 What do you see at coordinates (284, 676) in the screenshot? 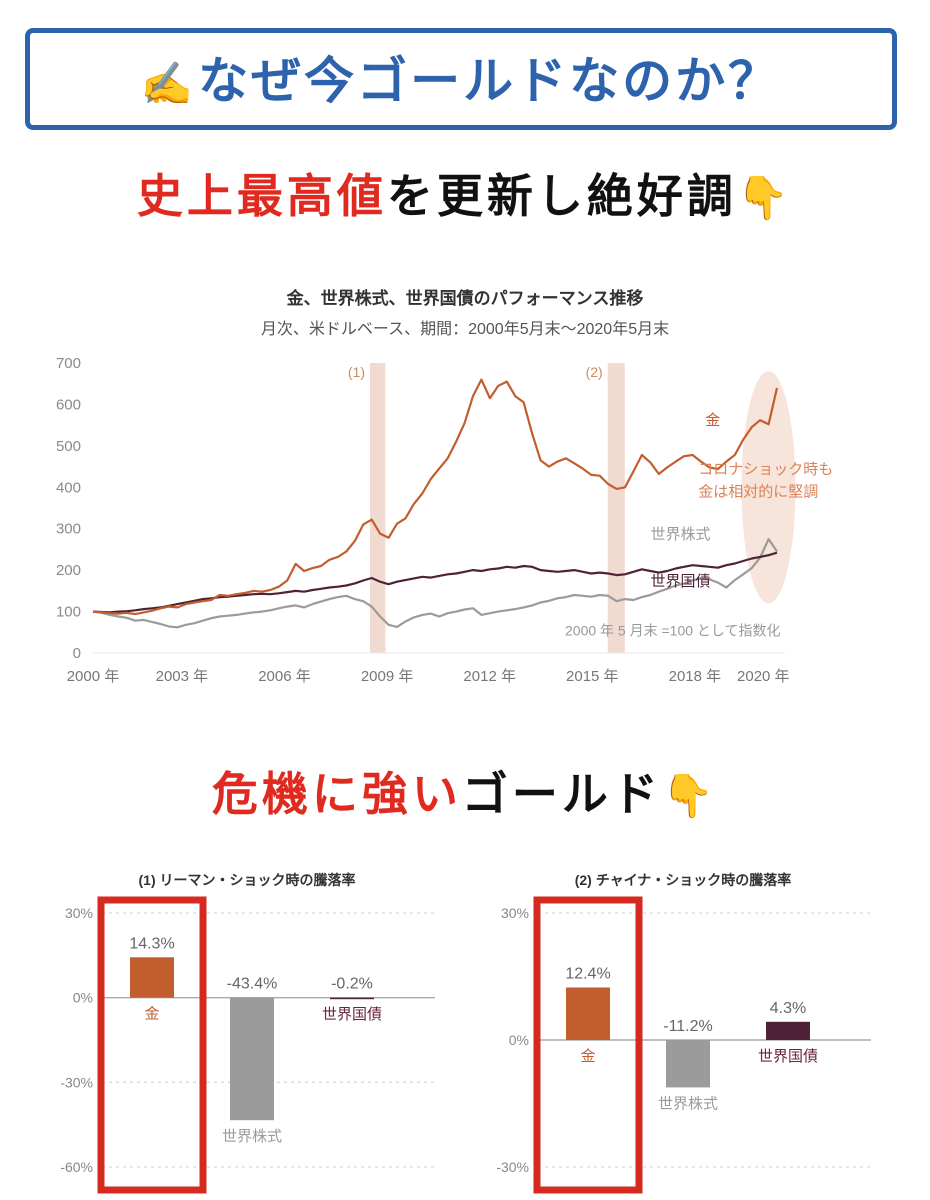
I see `svg-text: 2006 年` at bounding box center [284, 676].